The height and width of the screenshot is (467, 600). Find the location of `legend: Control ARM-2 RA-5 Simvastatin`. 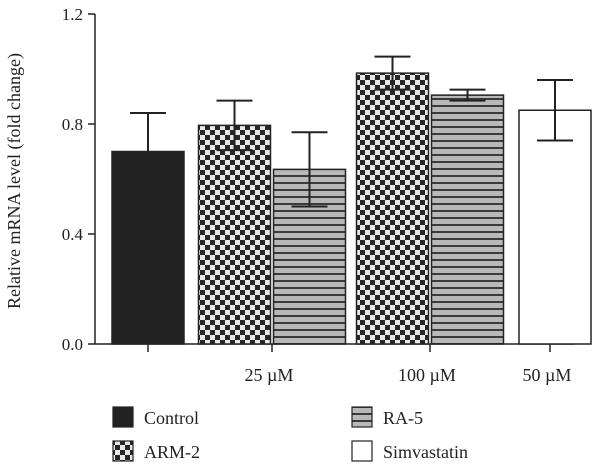

legend: Control ARM-2 RA-5 Simvastatin is located at coordinates (290, 434).